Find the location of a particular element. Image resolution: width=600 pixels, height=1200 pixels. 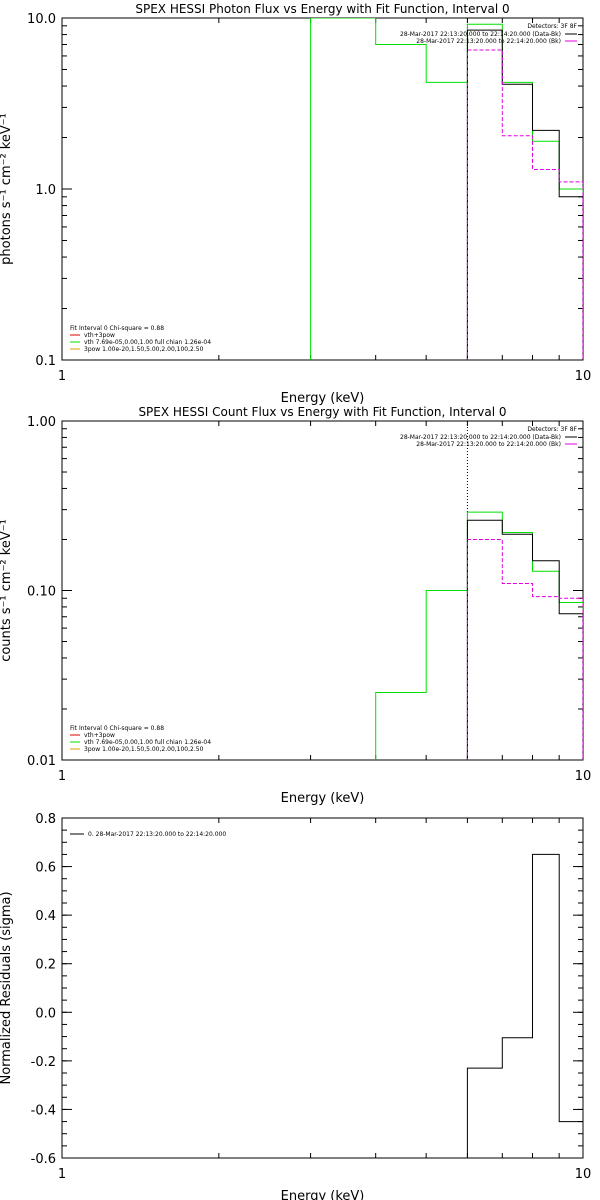

y-tick-label: 0.0 is located at coordinates (45, 1013).